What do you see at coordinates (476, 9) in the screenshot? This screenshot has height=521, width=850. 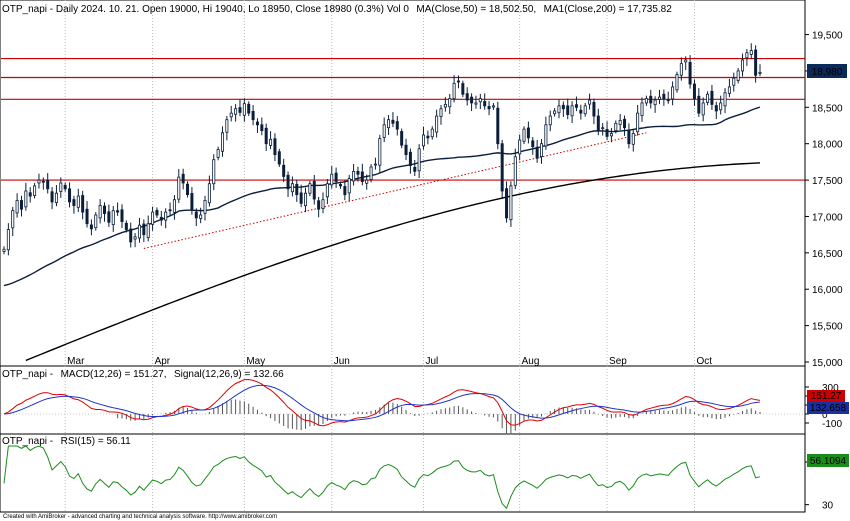 I see `ma50-legend: MA(Close,50) = 18,502.50,` at bounding box center [476, 9].